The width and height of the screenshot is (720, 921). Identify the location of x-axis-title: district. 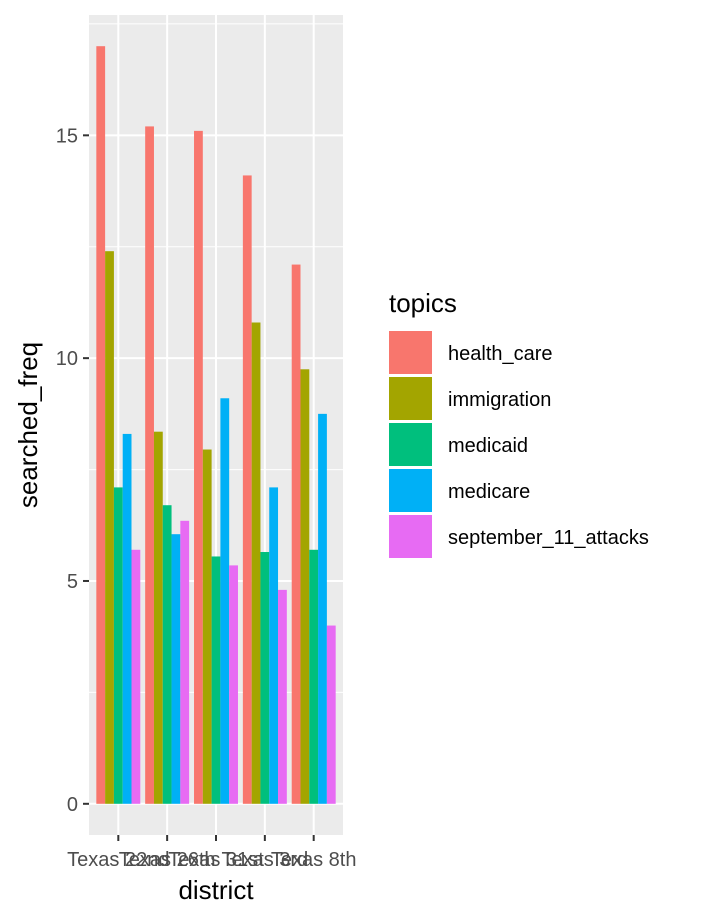
(216, 890).